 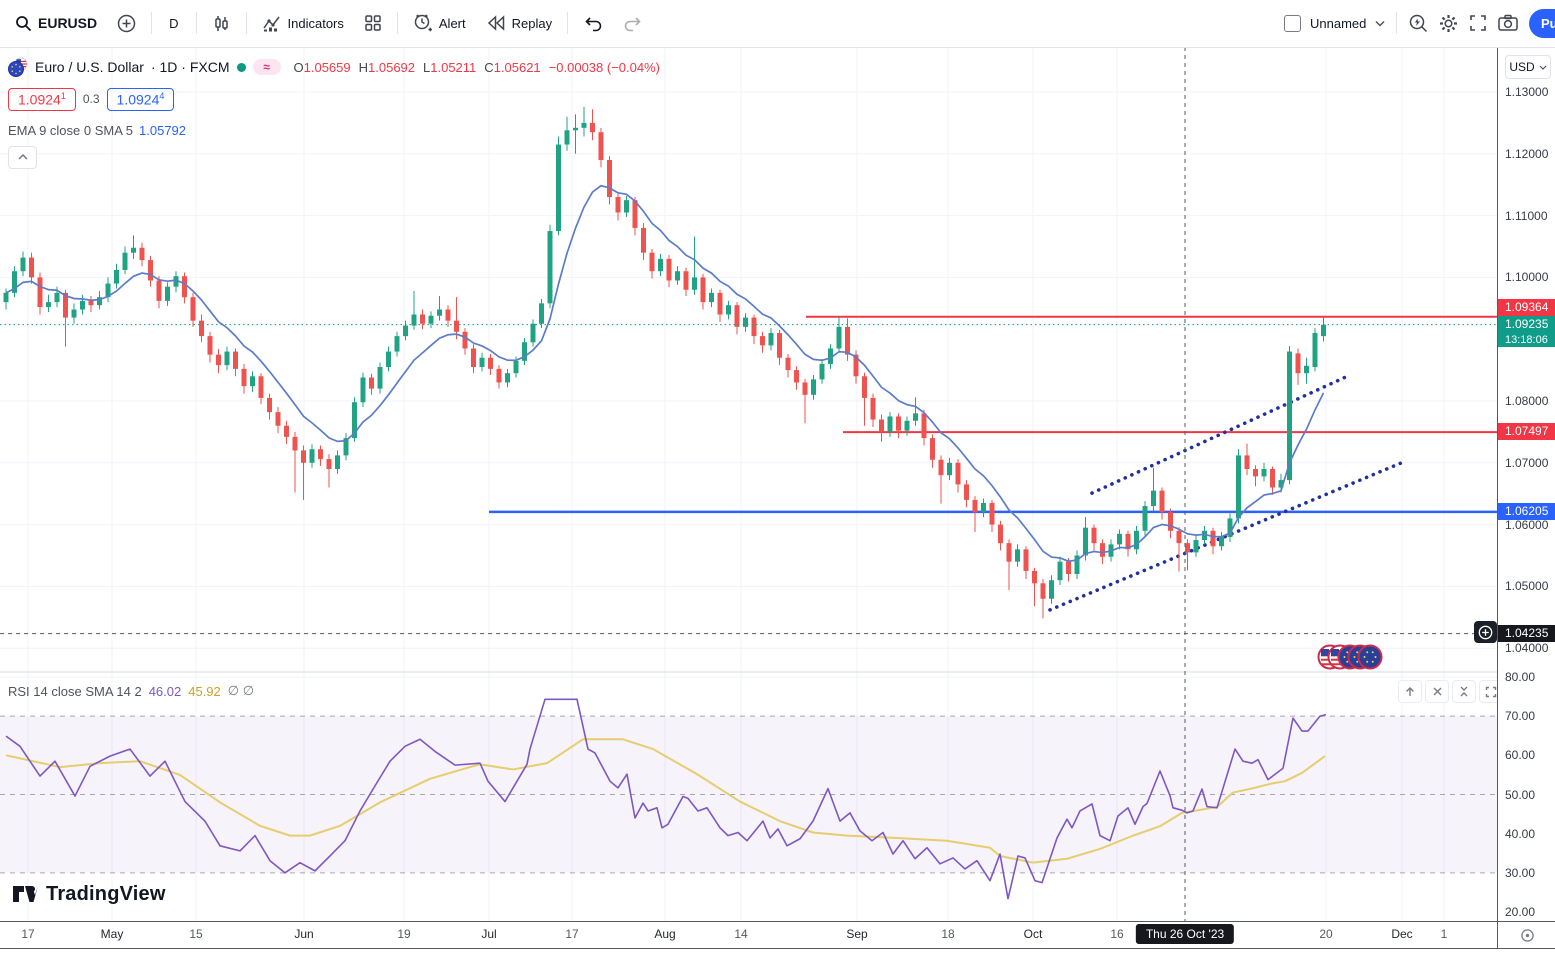 What do you see at coordinates (190, 67) in the screenshot?
I see `pair-meta: · 1D · FXCM` at bounding box center [190, 67].